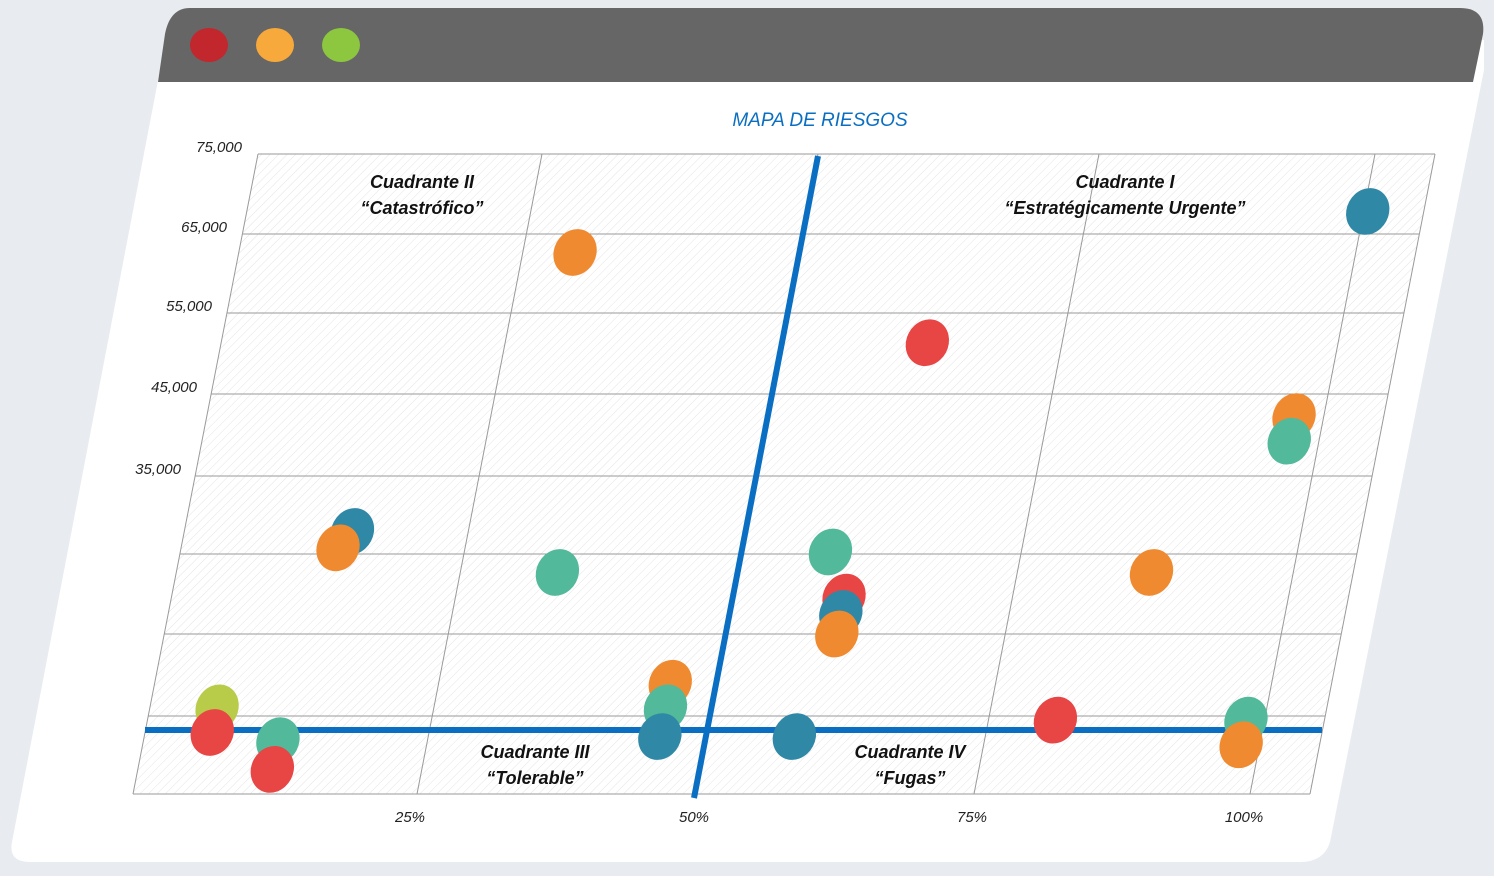  I want to click on y-tick-label: 35,000, so click(158, 469).